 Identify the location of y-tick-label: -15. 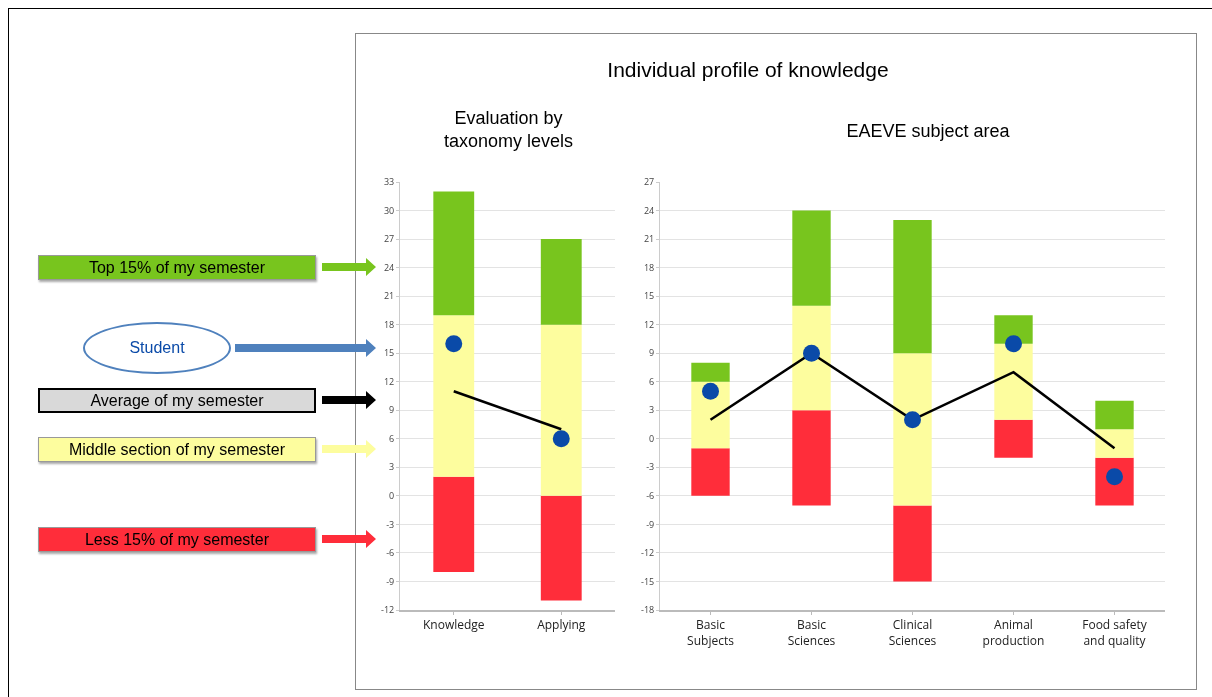
(648, 581).